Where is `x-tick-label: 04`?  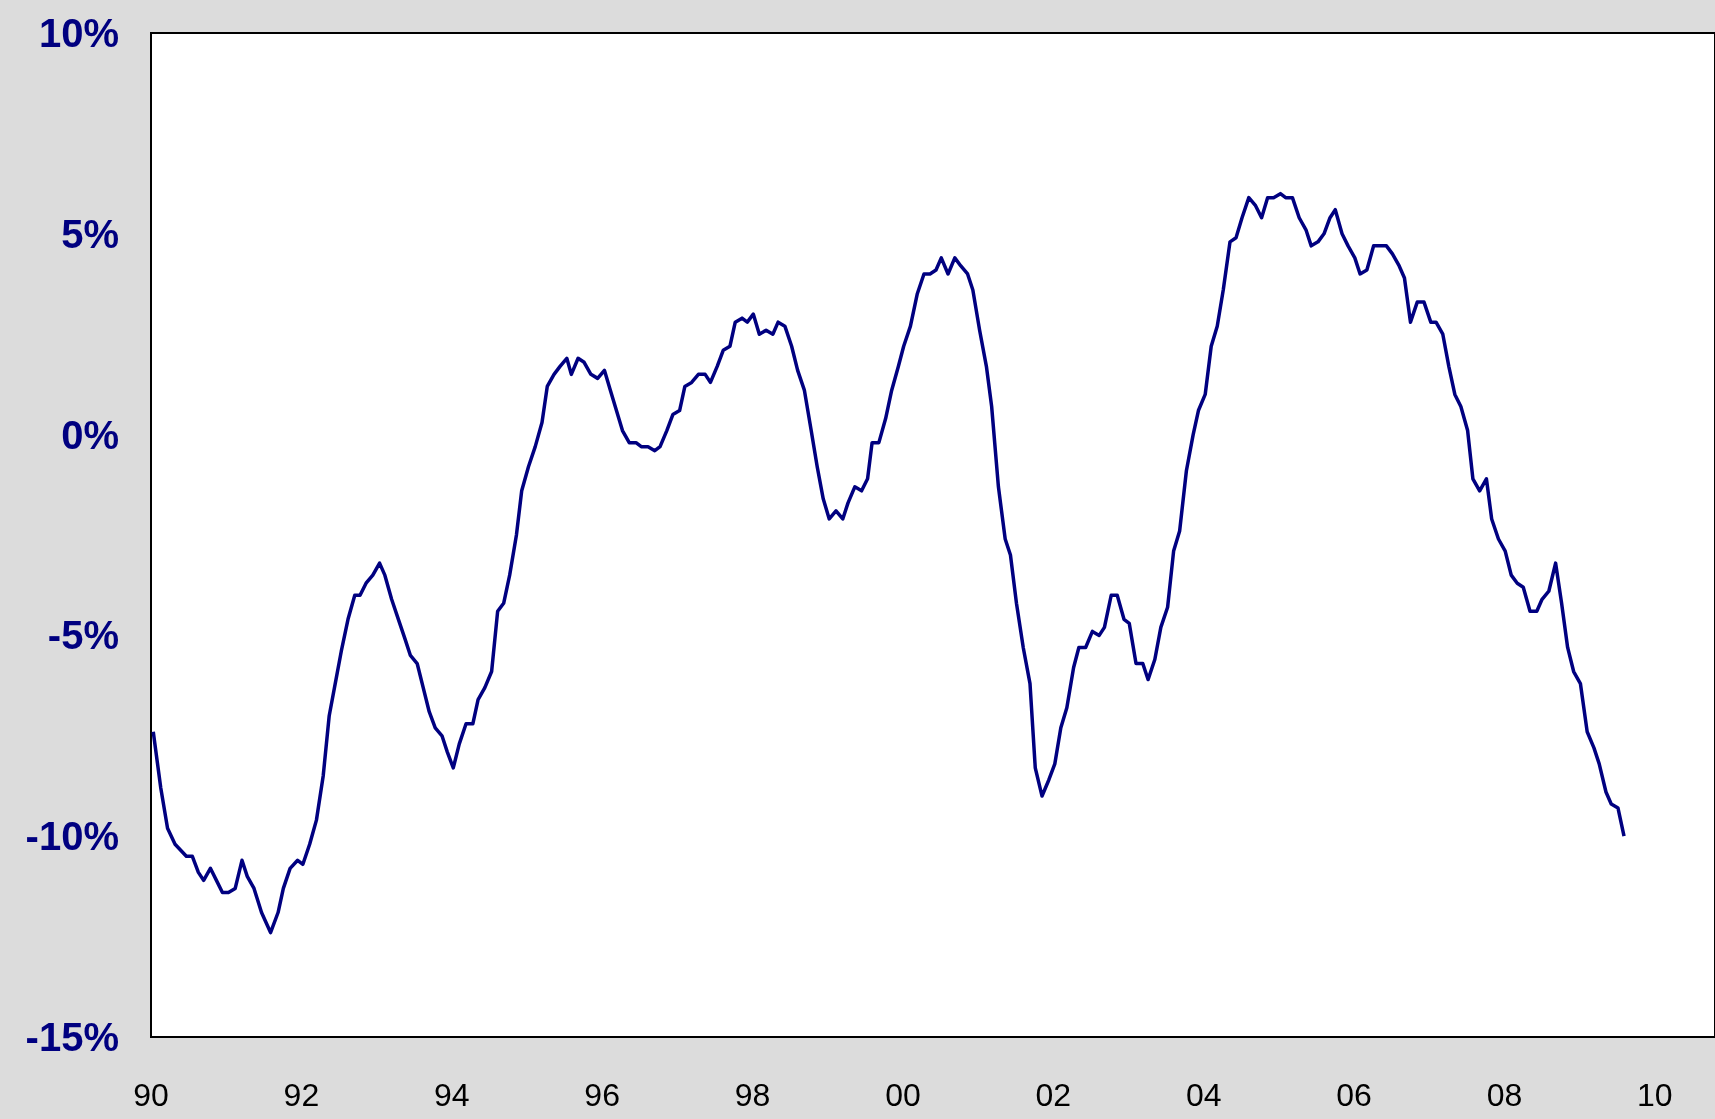 x-tick-label: 04 is located at coordinates (1203, 1095).